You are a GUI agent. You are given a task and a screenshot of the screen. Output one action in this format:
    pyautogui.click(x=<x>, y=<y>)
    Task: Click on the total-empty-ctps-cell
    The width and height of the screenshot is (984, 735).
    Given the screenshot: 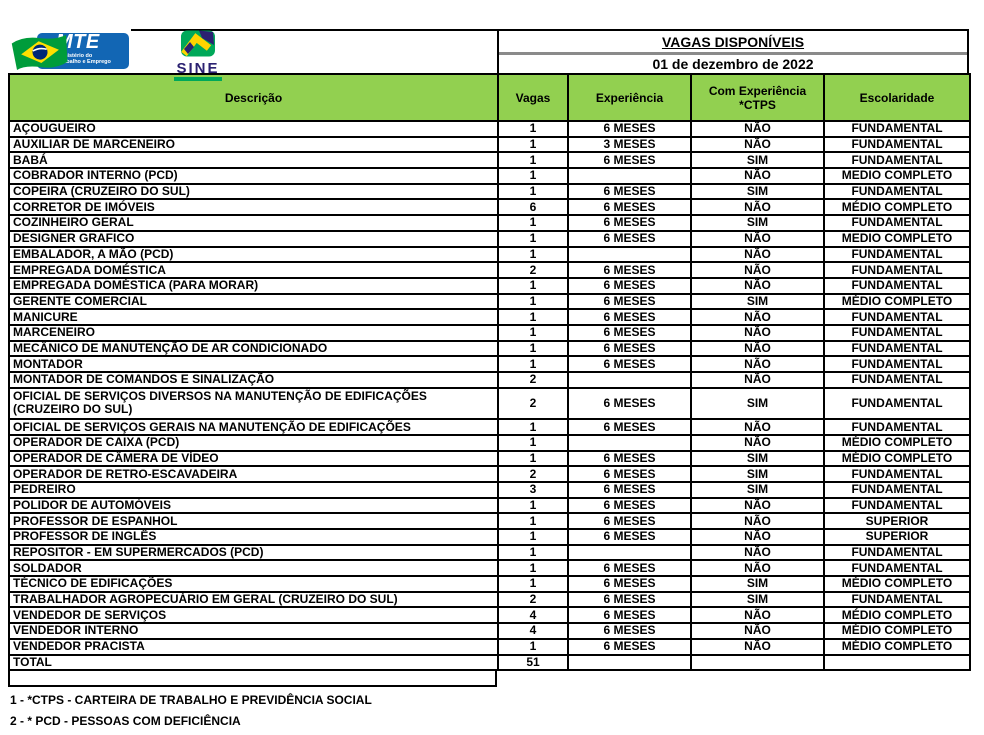 What is the action you would take?
    pyautogui.click(x=757, y=662)
    